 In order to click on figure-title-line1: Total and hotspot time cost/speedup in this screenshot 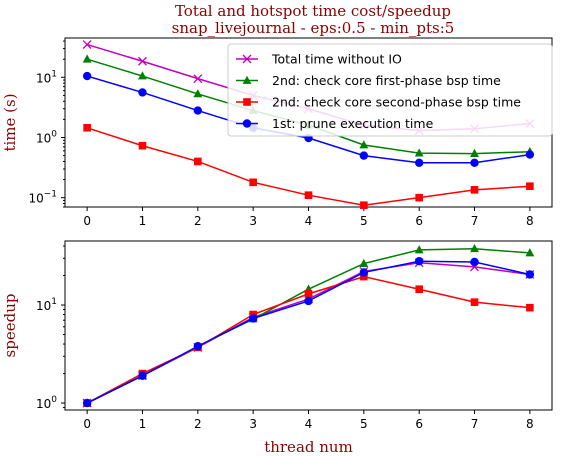, I will do `click(313, 11)`.